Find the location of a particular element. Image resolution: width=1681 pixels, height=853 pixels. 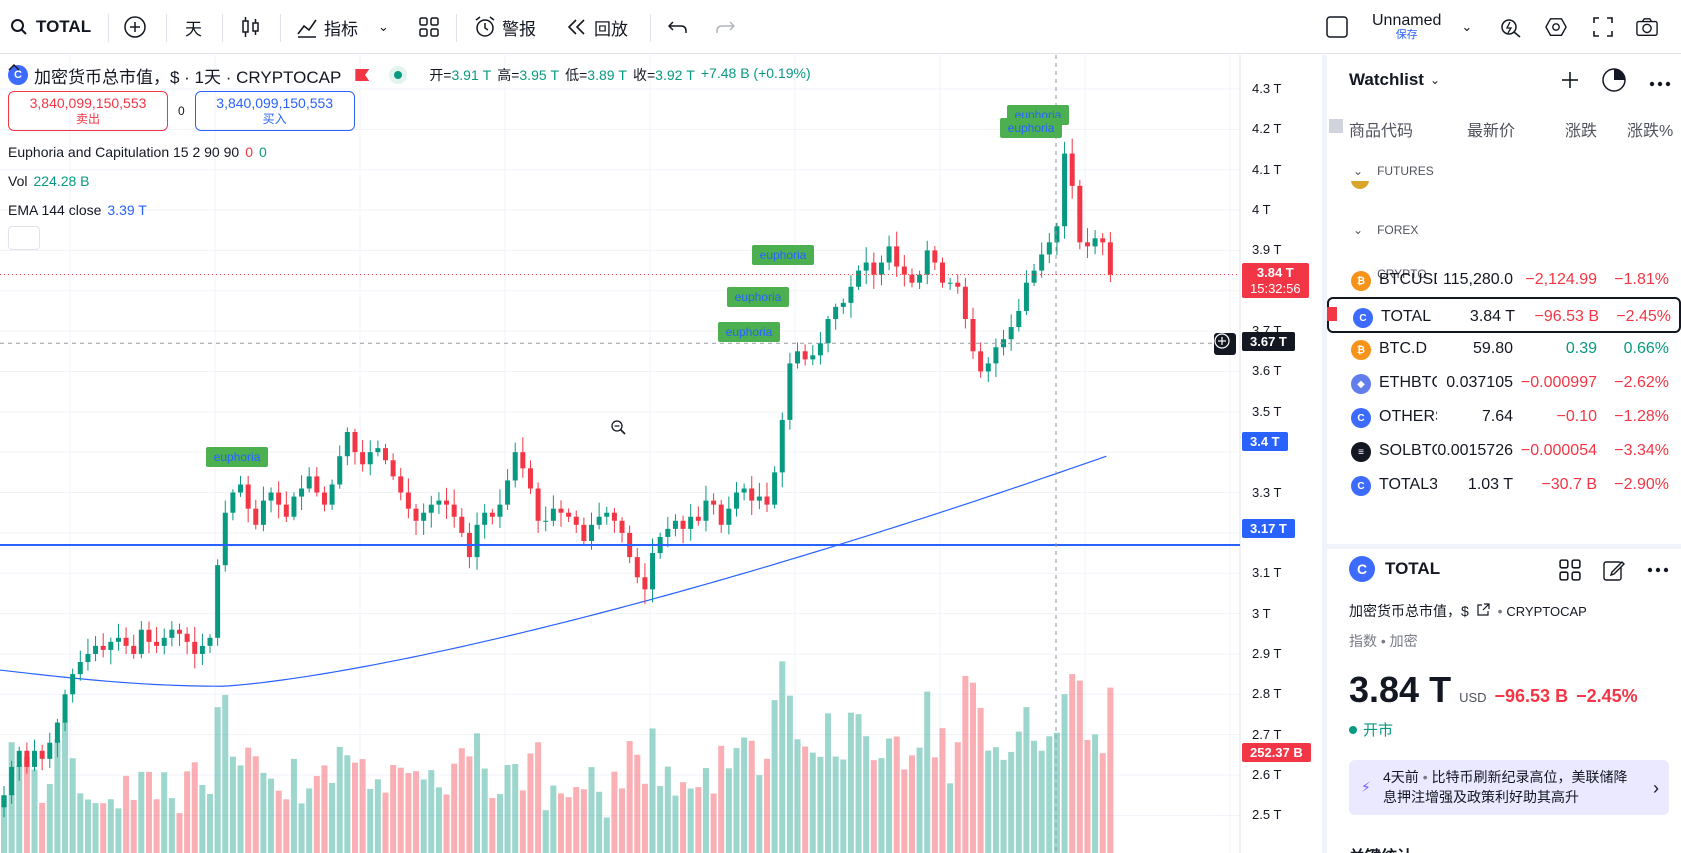

watchlist-title: Watchlist is located at coordinates (1386, 79).